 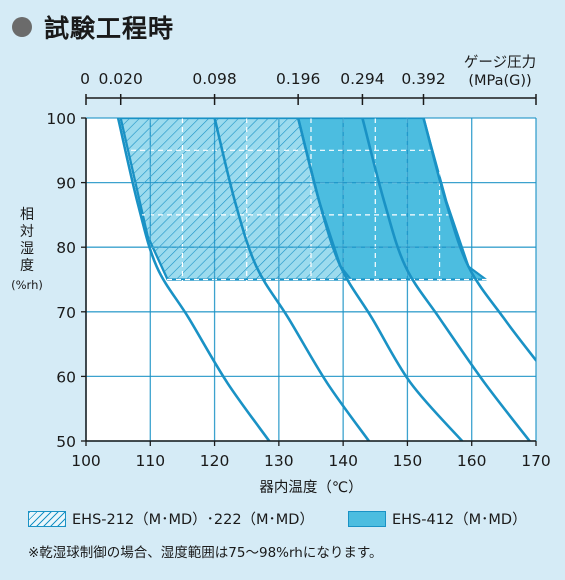 I want to click on bullet-dot-icon, so click(x=22, y=27).